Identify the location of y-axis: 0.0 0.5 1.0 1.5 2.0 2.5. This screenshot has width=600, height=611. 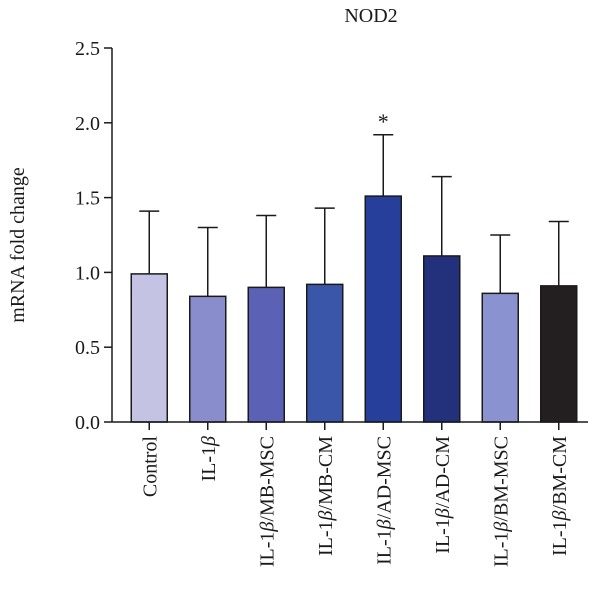
(94, 236).